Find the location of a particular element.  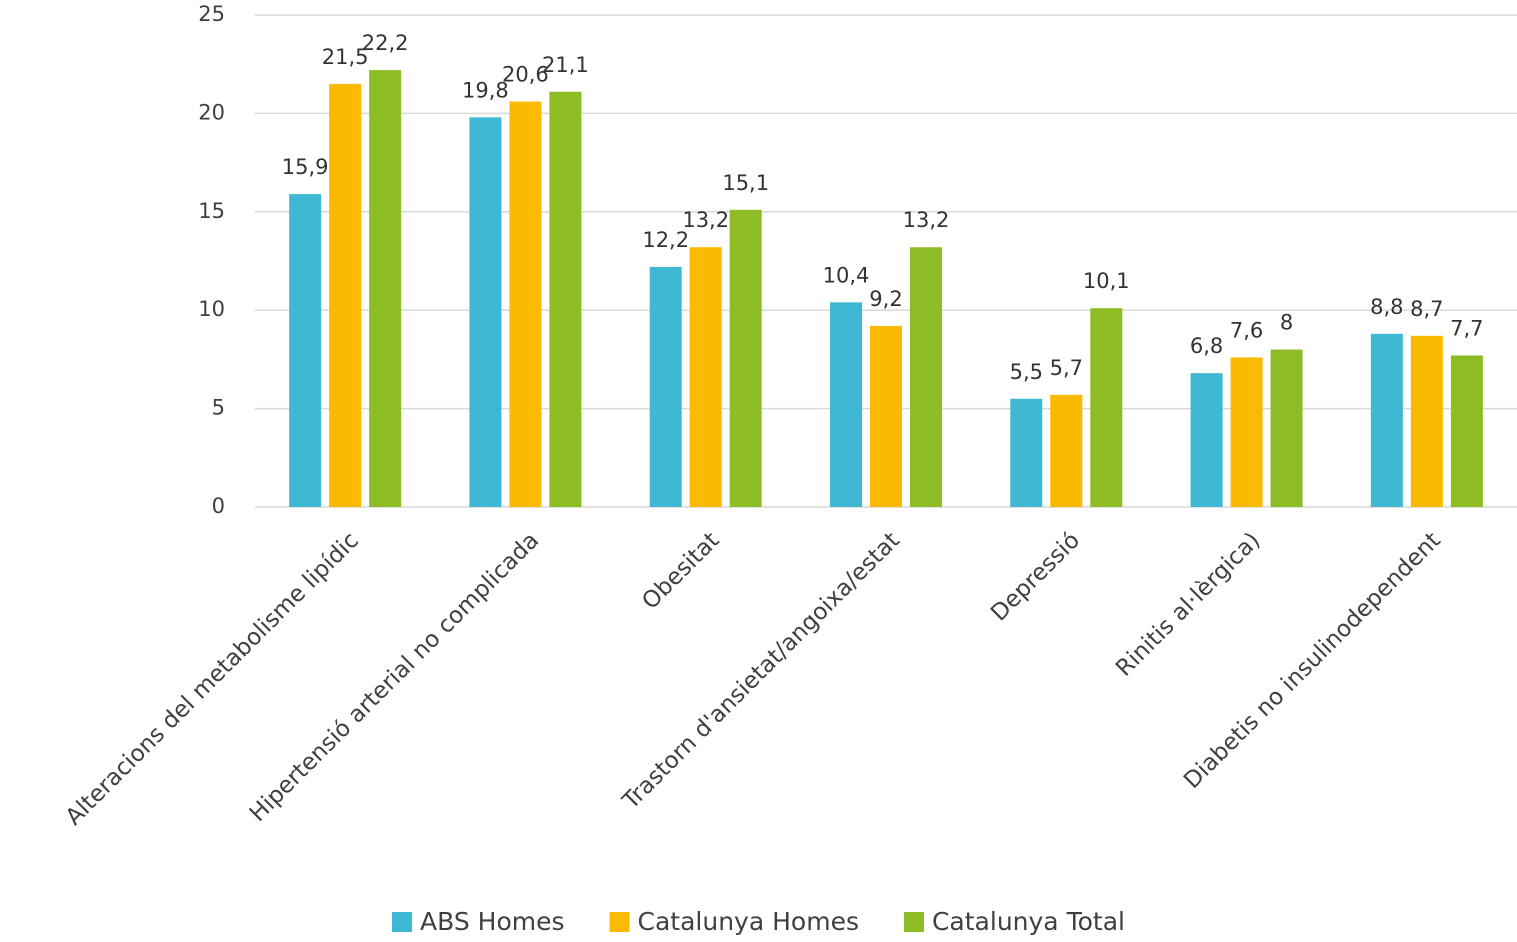

data-label: 15,1 is located at coordinates (745, 183).